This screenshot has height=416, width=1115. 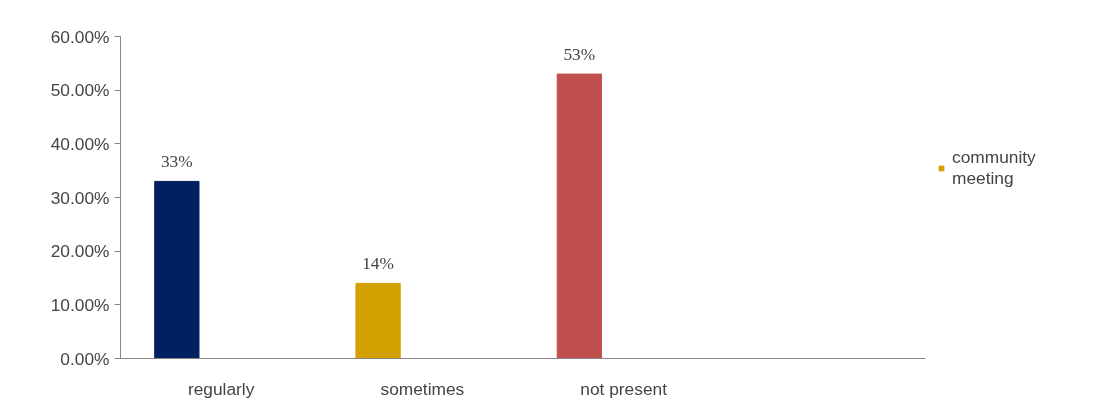 I want to click on y-tick-label: 10.00%, so click(x=80, y=304).